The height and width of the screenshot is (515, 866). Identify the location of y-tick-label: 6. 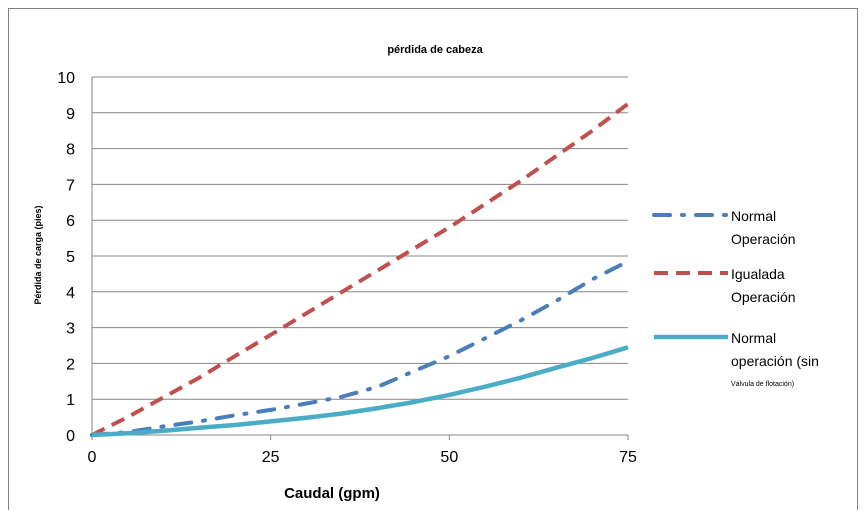
(70, 221).